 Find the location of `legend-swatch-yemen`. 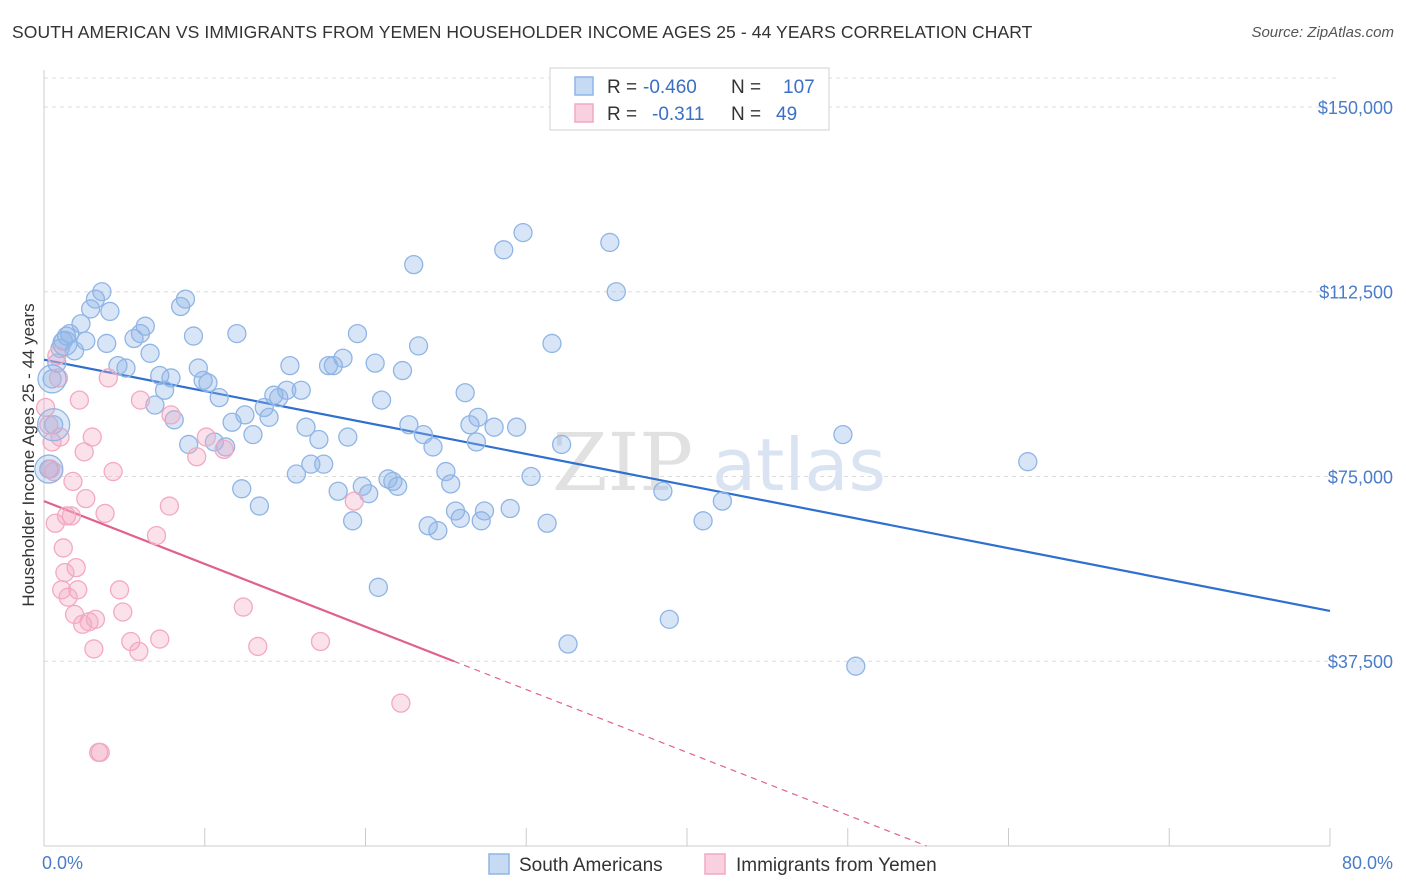

legend-swatch-yemen is located at coordinates (584, 113).